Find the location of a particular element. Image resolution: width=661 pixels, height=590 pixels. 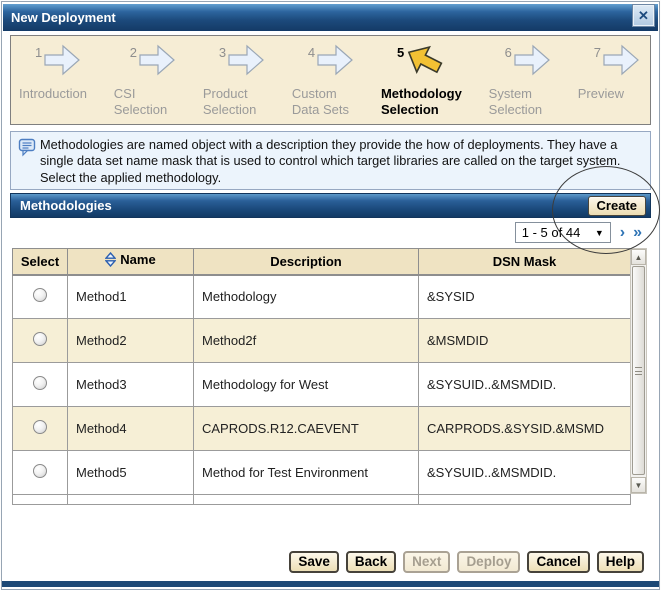

sort-icon is located at coordinates (110, 261).